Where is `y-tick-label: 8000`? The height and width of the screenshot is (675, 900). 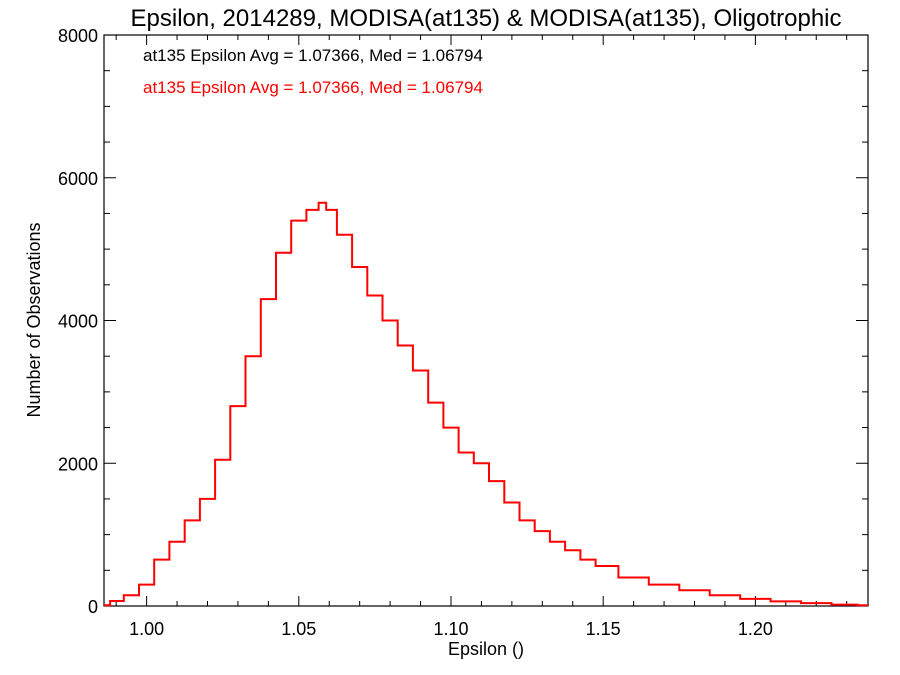 y-tick-label: 8000 is located at coordinates (78, 36).